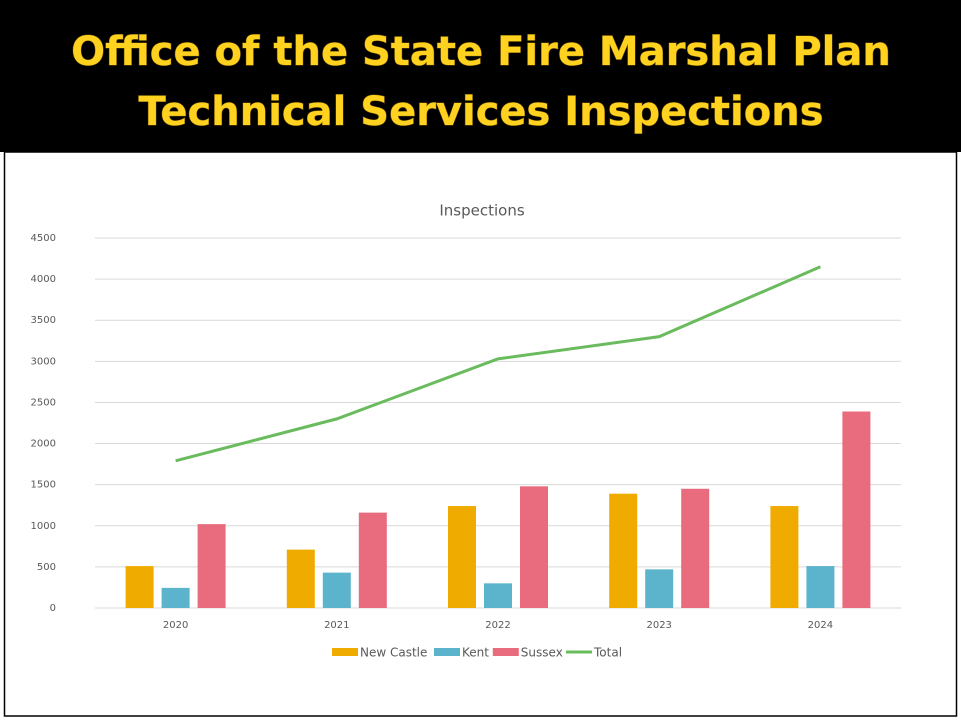  What do you see at coordinates (53, 608) in the screenshot?
I see `y-tick-label: 0` at bounding box center [53, 608].